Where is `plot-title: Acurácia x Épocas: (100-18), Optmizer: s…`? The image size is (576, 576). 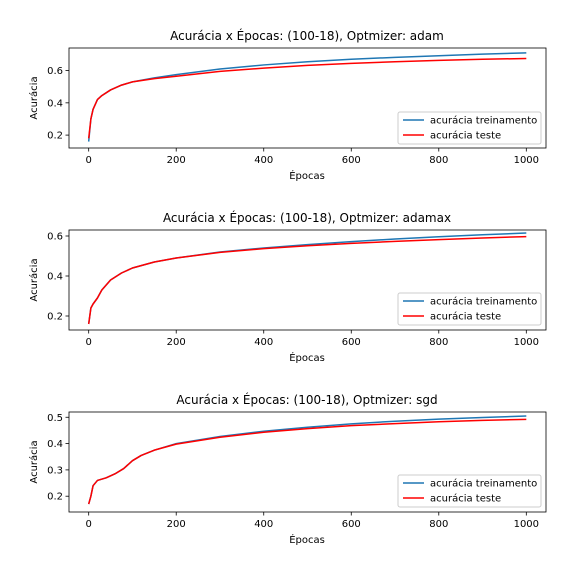 plot-title: Acurácia x Épocas: (100-18), Optmizer: s… is located at coordinates (306, 399).